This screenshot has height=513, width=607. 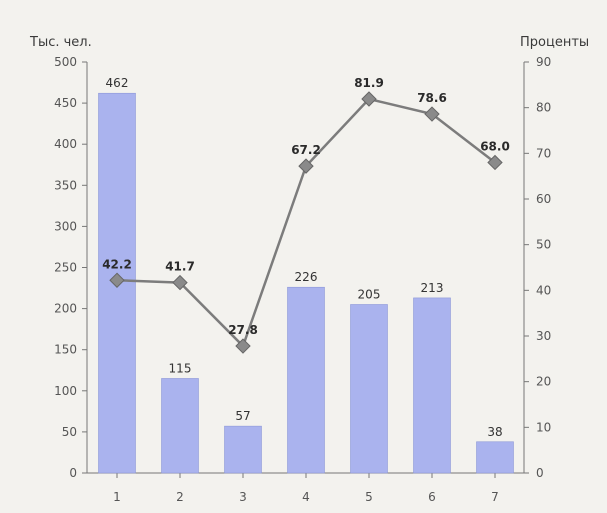 I want to click on bar-value-label: 462, so click(x=117, y=83).